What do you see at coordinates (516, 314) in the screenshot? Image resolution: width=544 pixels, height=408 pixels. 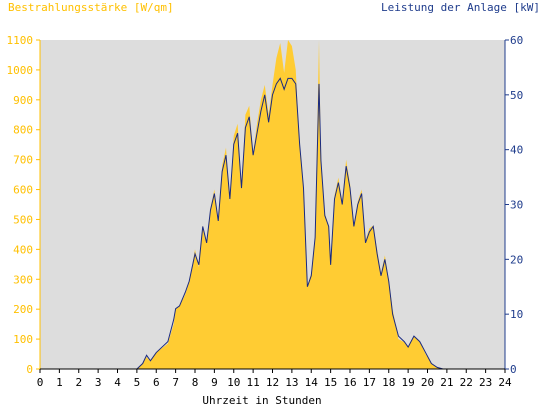 I see `right-tick-label: 10` at bounding box center [516, 314].